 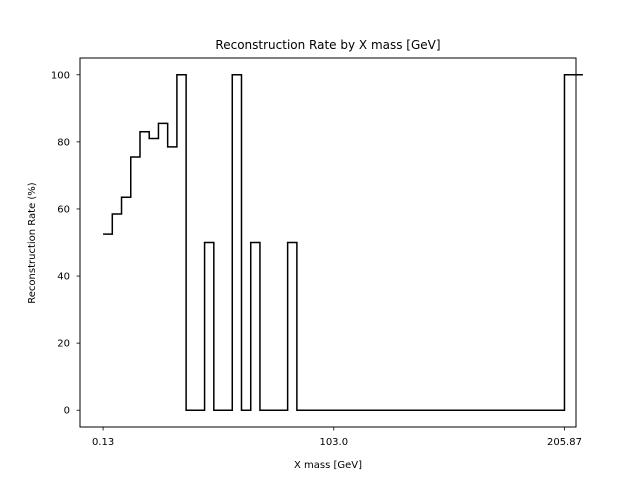 What do you see at coordinates (103, 442) in the screenshot?
I see `x-tick-label: 0.13` at bounding box center [103, 442].